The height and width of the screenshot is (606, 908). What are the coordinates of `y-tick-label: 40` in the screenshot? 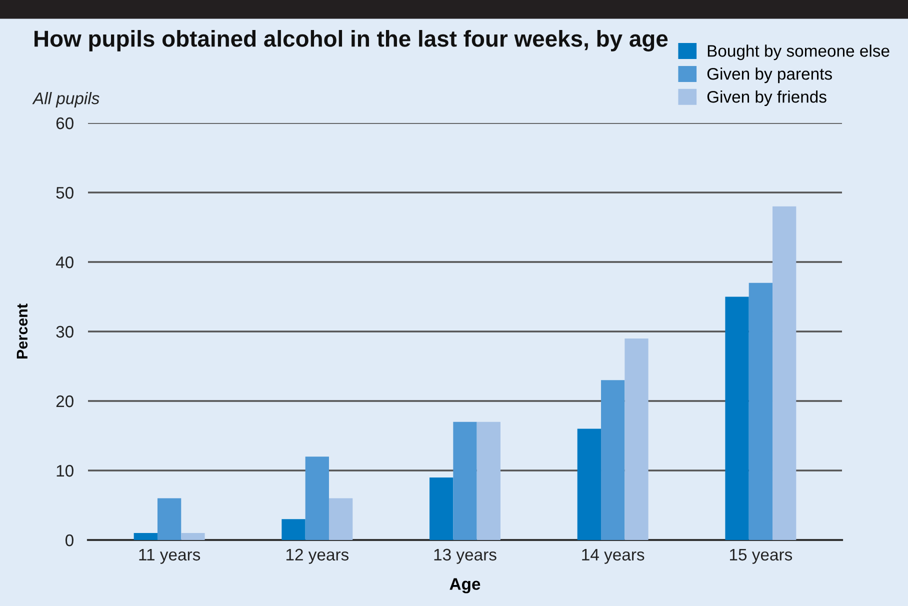 It's located at (65, 262).